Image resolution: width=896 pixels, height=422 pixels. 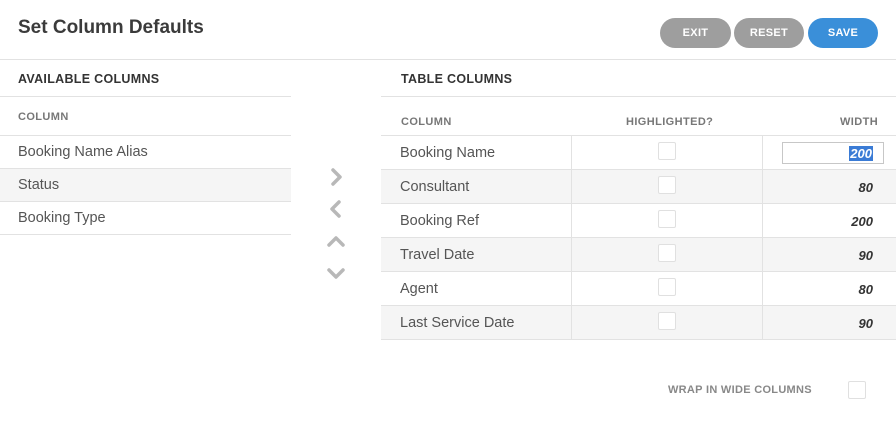 What do you see at coordinates (145, 218) in the screenshot?
I see `available-item: Booking Type` at bounding box center [145, 218].